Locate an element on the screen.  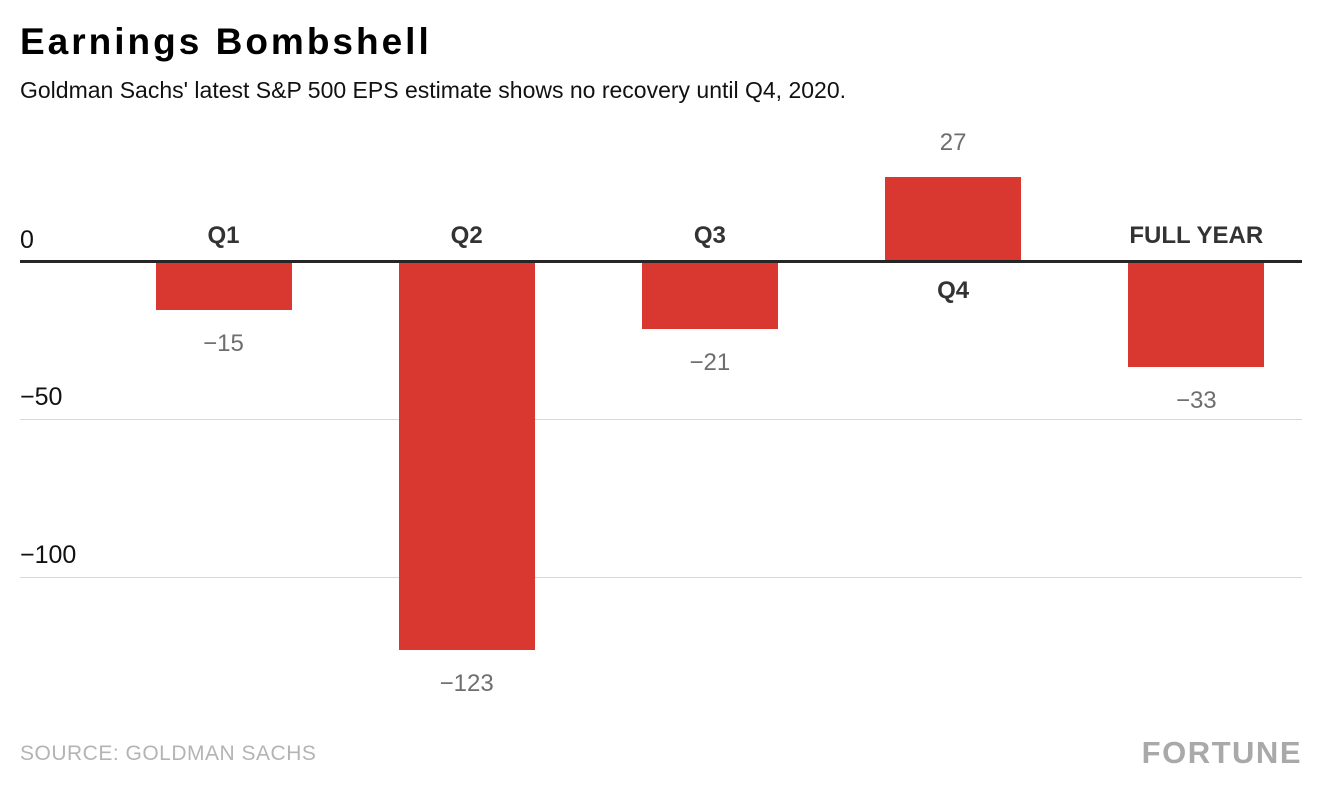
source-attribution: SOURCE: GOLDMAN SACHS is located at coordinates (168, 753).